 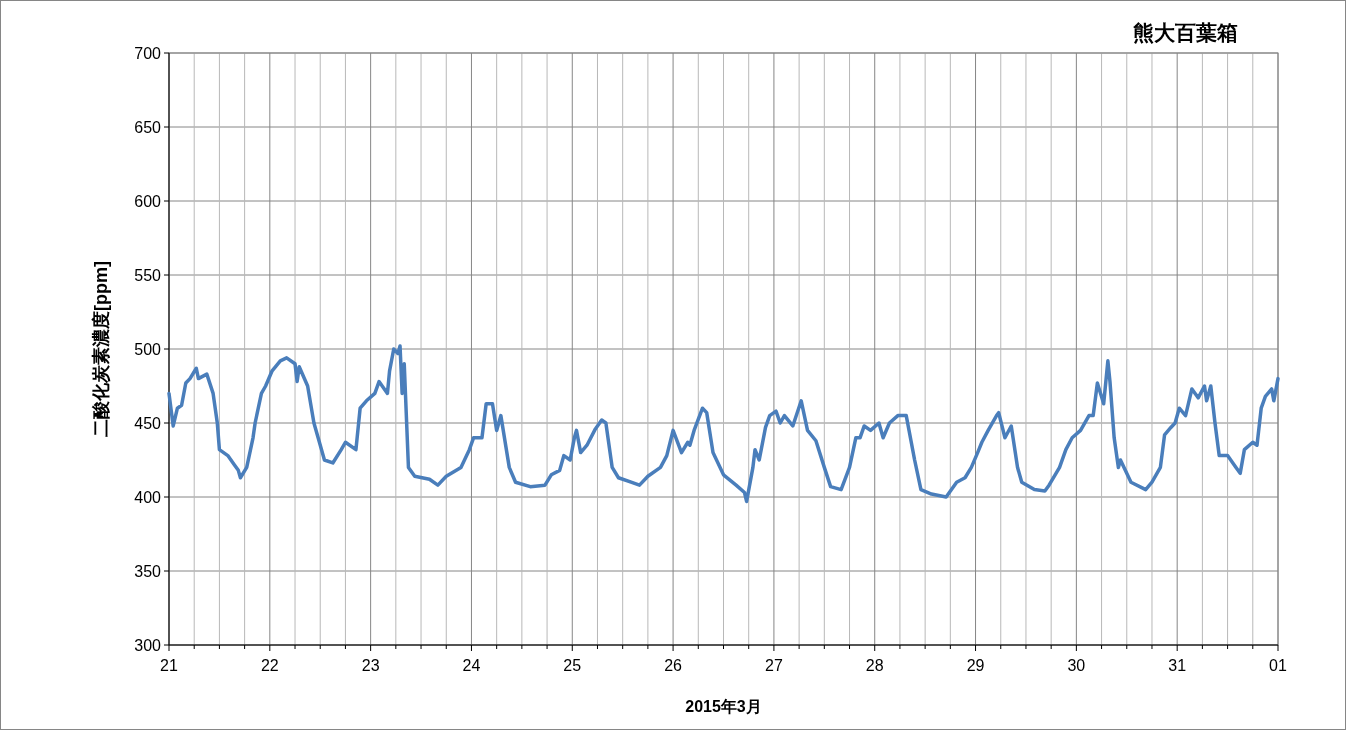 I want to click on y-tick-label: 400, so click(x=148, y=497).